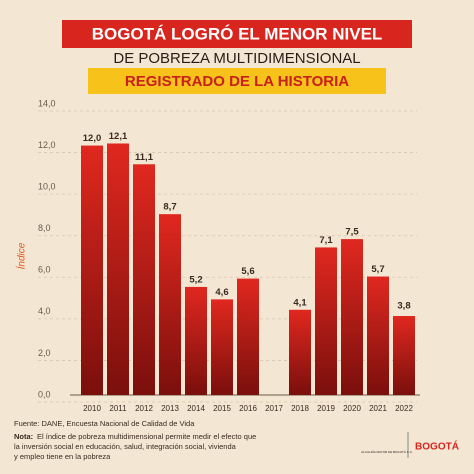 Image resolution: width=474 pixels, height=474 pixels. Describe the element at coordinates (248, 408) in the screenshot. I see `x-tick-label: 2016` at that location.